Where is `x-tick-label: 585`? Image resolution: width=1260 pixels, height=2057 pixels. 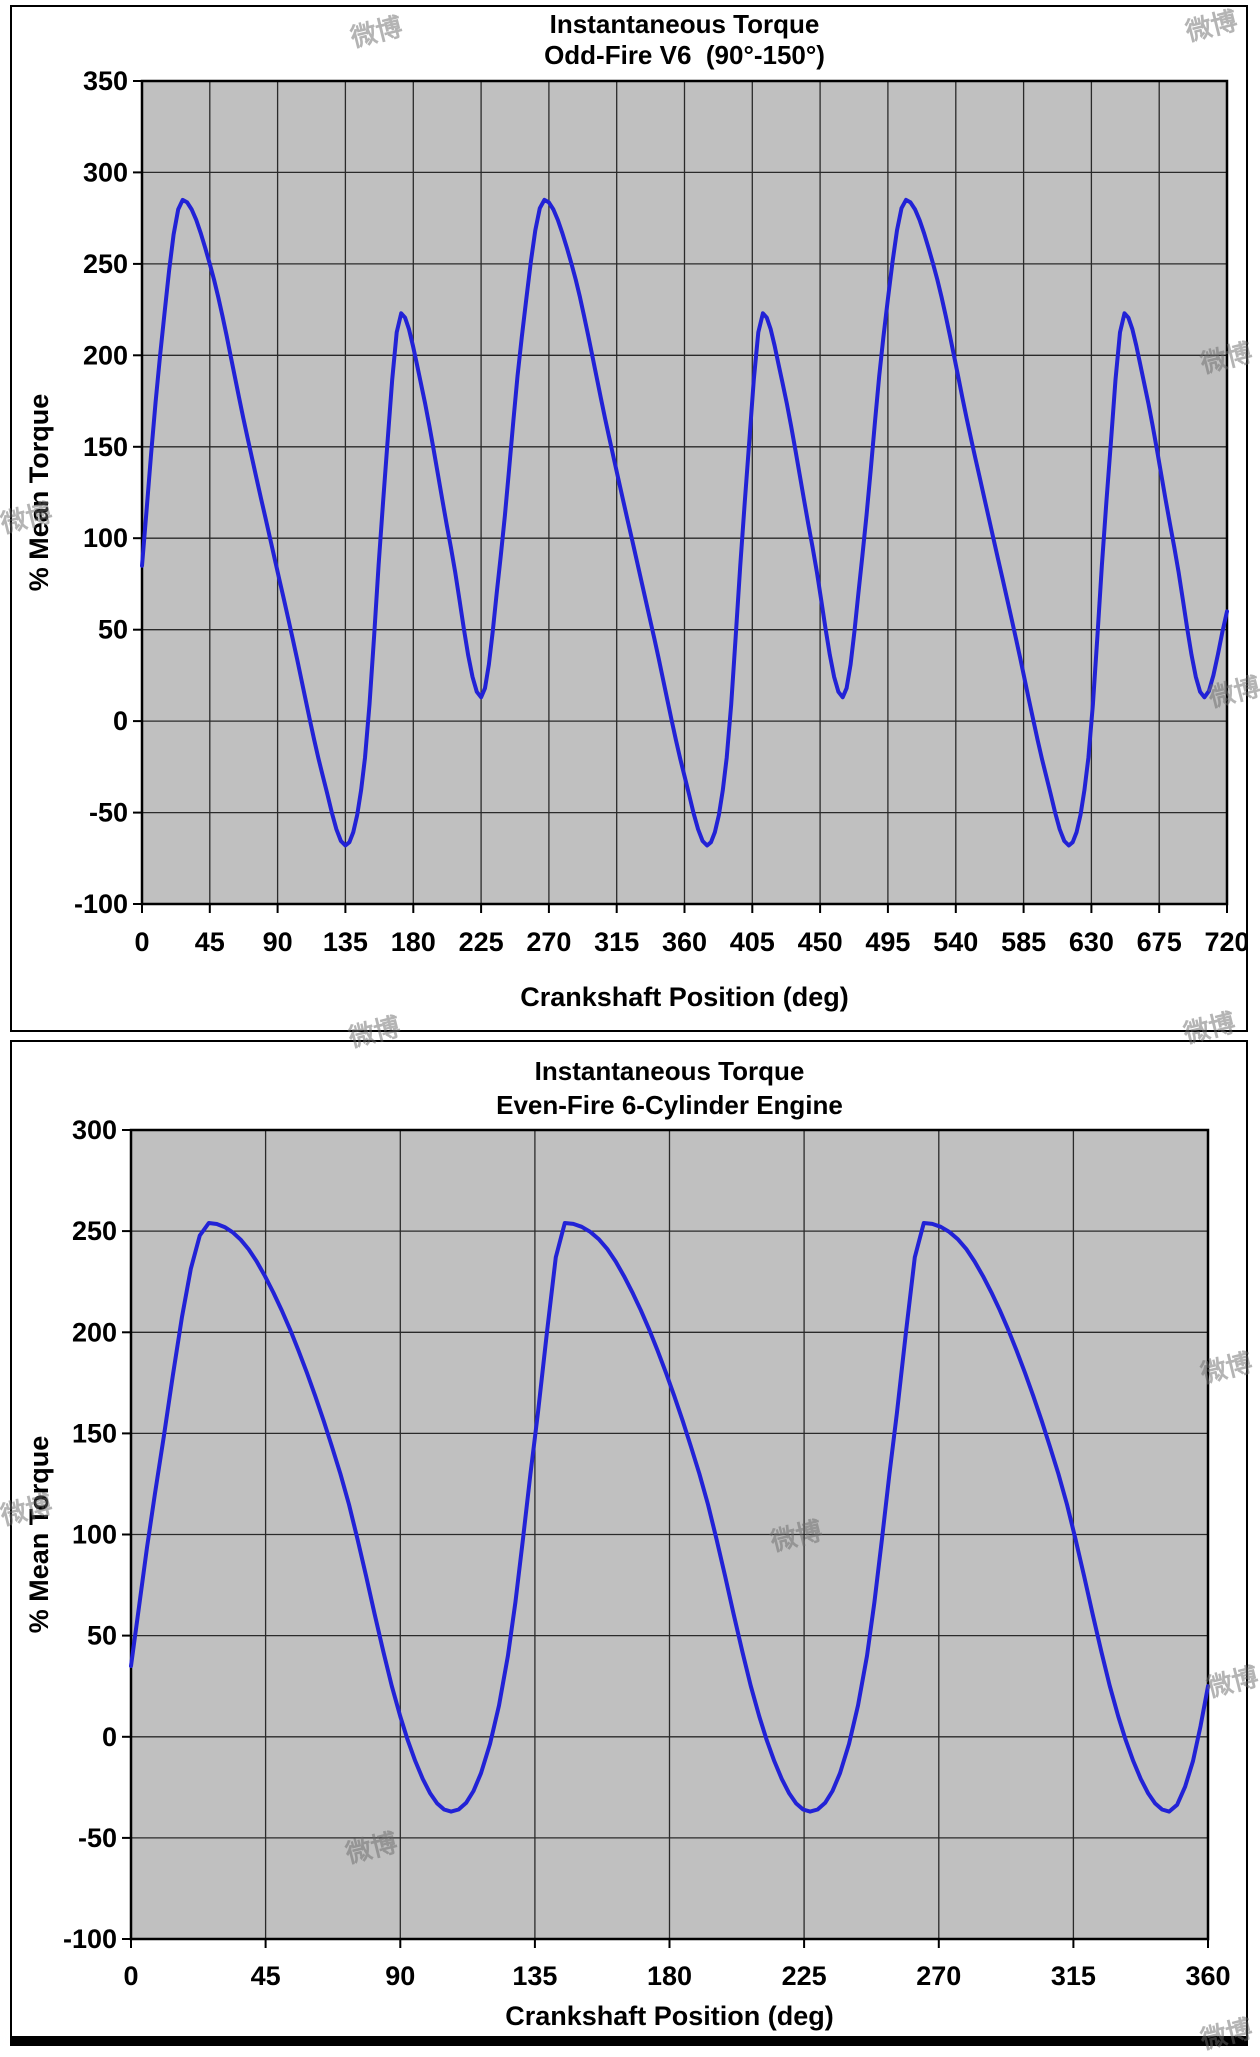
x-tick-label: 585 is located at coordinates (1023, 942).